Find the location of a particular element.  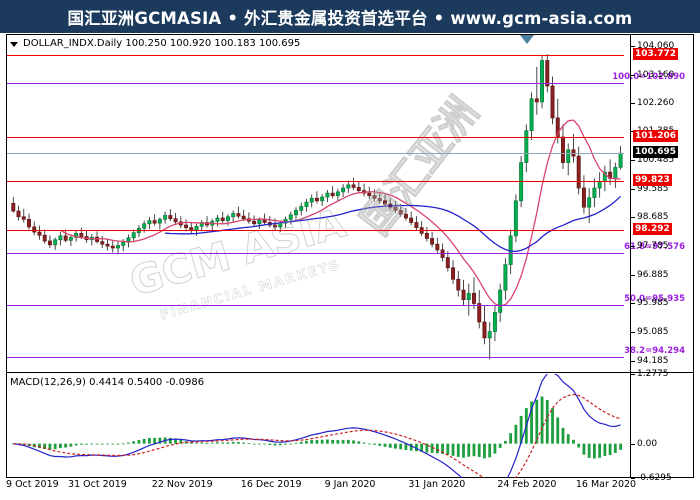

axis-tick-label: 95.085 is located at coordinates (653, 332).